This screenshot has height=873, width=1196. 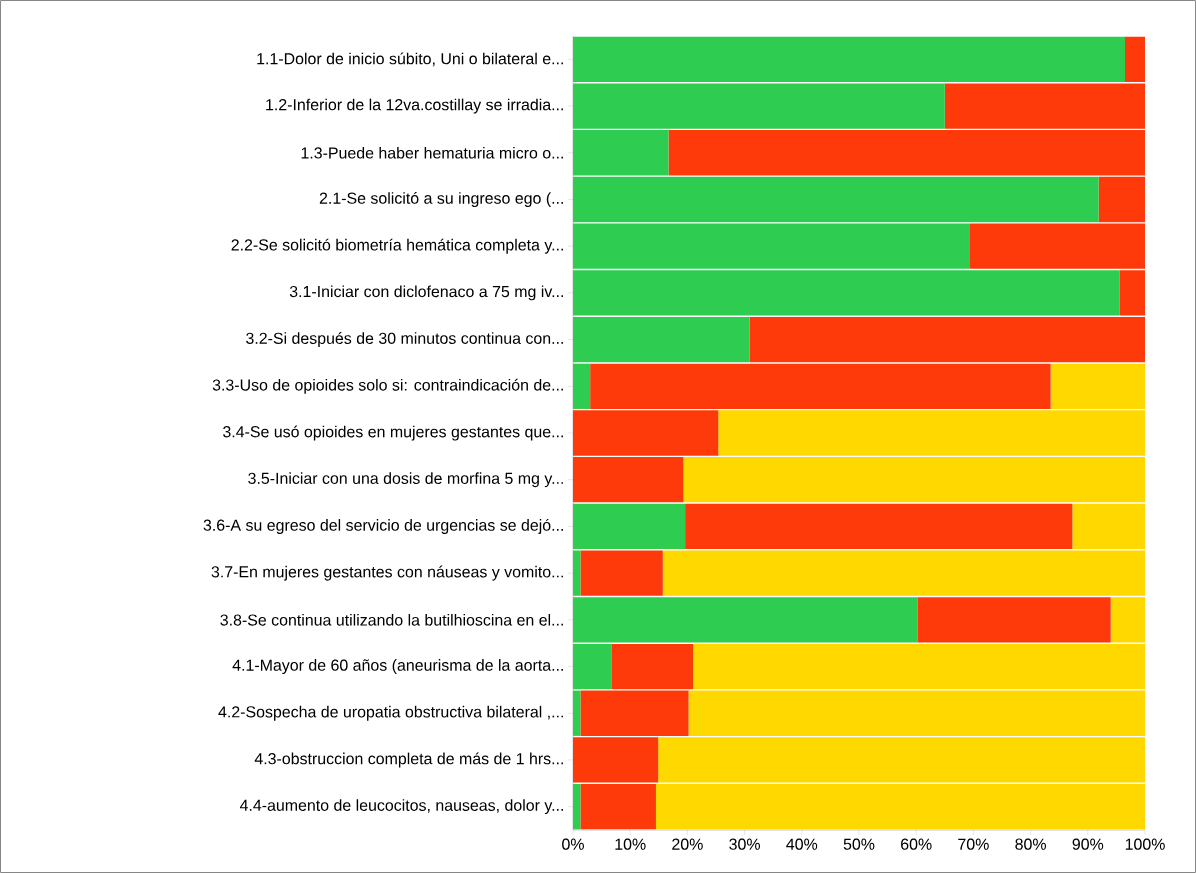 What do you see at coordinates (802, 844) in the screenshot?
I see `x-tick-label: 40%` at bounding box center [802, 844].